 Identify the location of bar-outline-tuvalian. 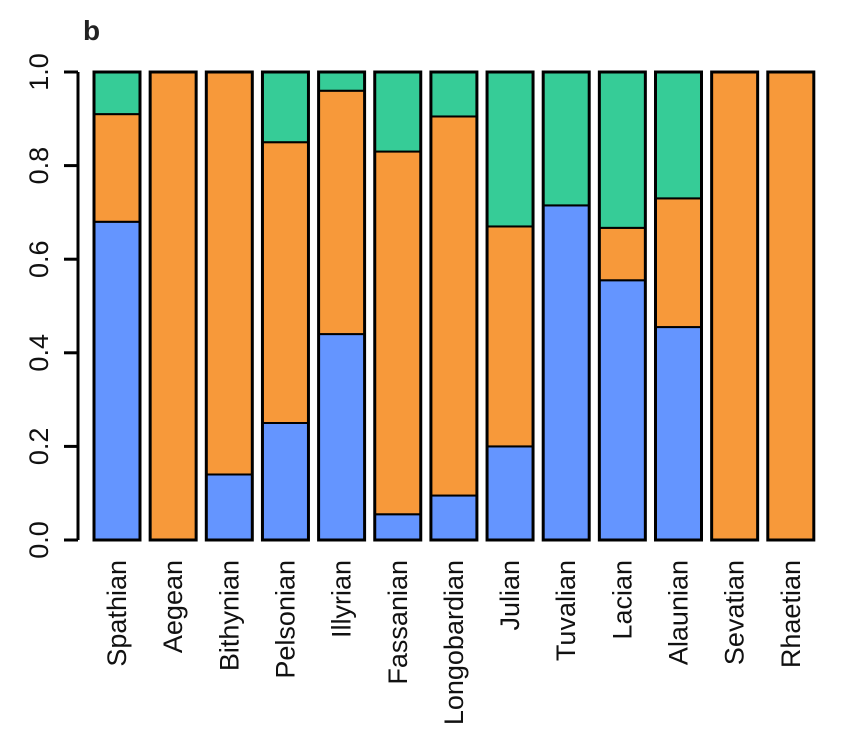
(566, 306).